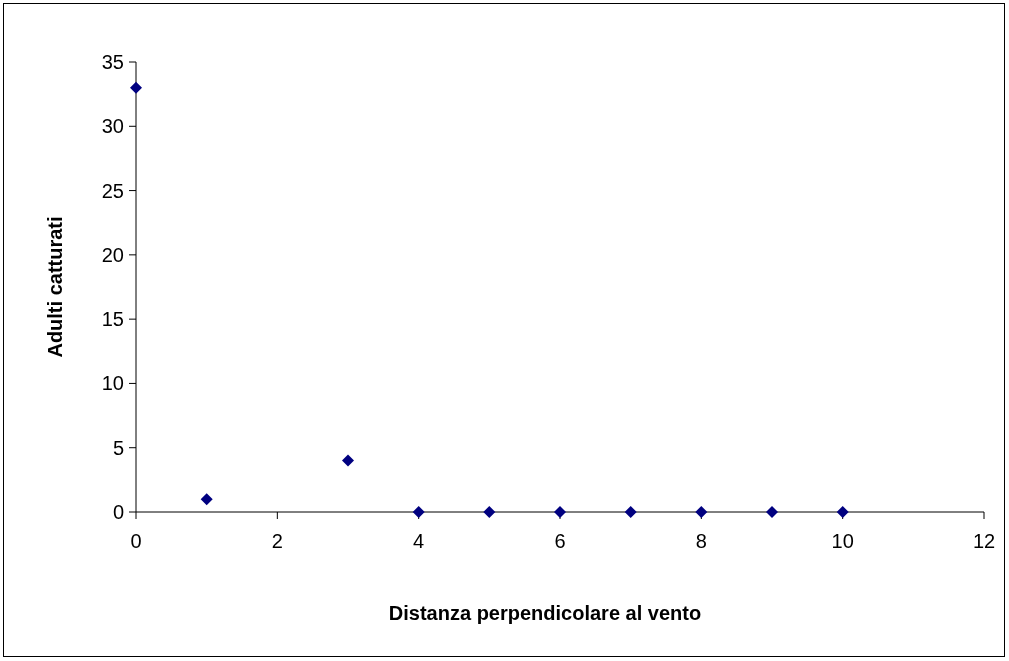 Image resolution: width=1009 pixels, height=661 pixels. I want to click on y-tick-label: 35, so click(112, 62).